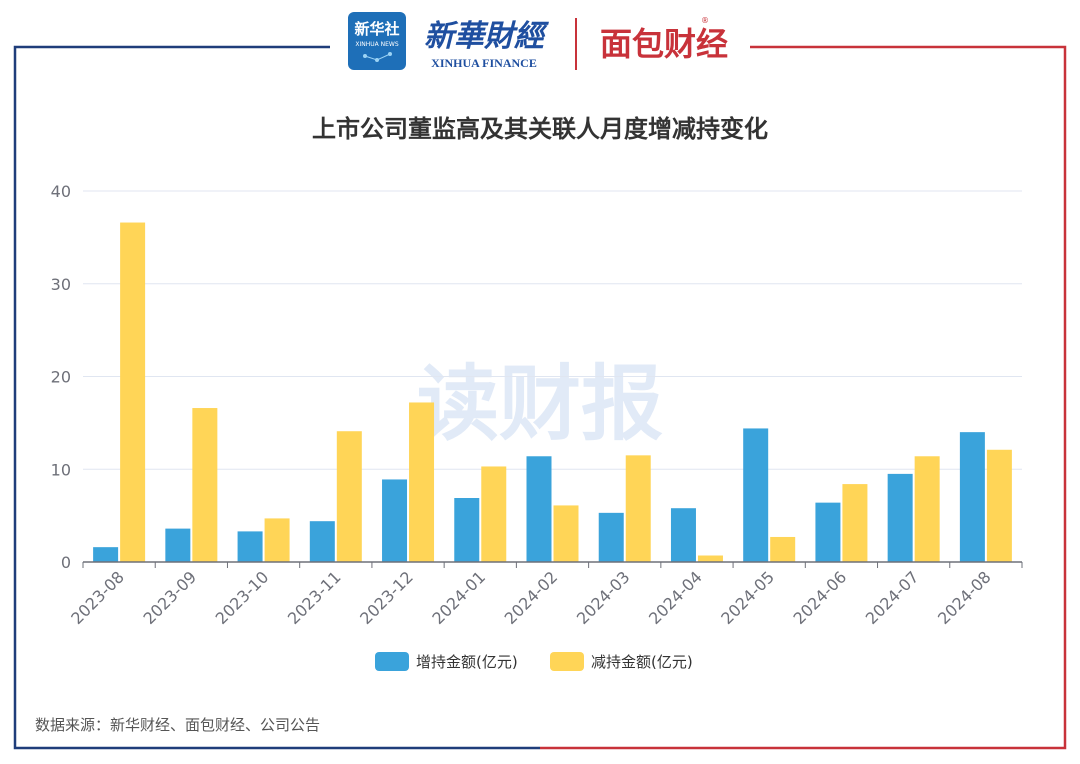  Describe the element at coordinates (61, 284) in the screenshot. I see `y-tick-label: 30` at that location.